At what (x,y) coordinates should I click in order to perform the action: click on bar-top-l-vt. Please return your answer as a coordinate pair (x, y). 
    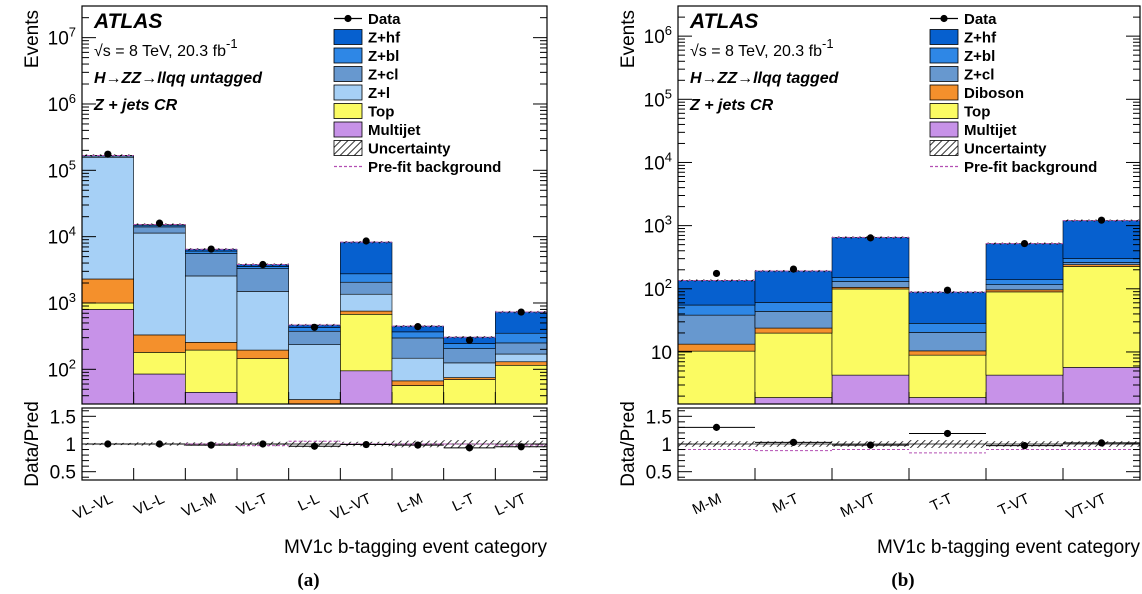
    Looking at the image, I should click on (521, 384).